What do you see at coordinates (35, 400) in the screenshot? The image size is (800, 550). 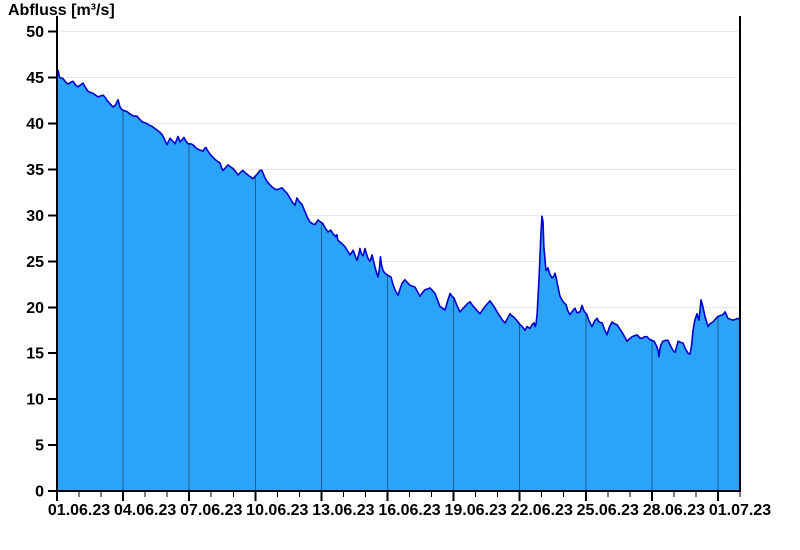 I see `svg-text: 10` at bounding box center [35, 400].